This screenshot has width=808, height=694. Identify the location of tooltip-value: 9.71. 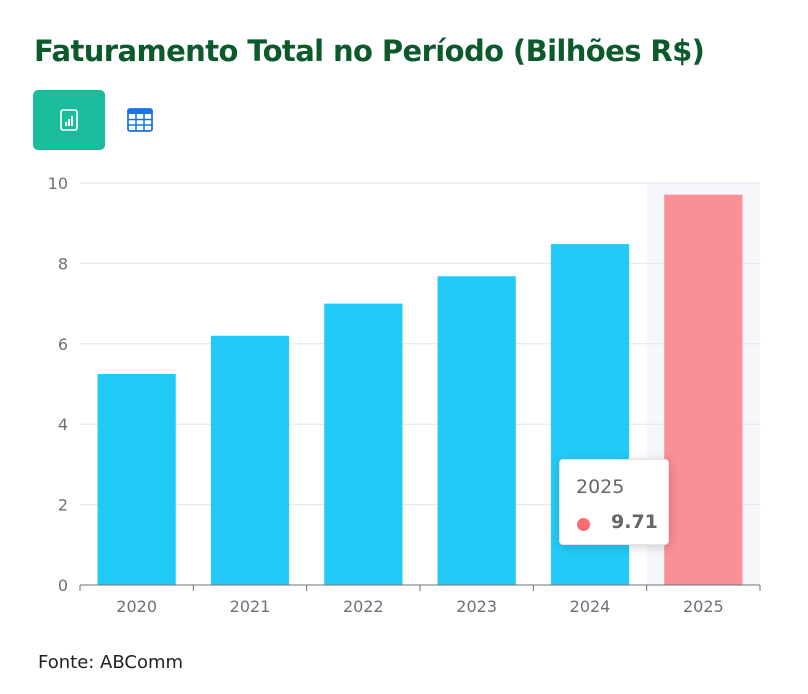
(634, 522).